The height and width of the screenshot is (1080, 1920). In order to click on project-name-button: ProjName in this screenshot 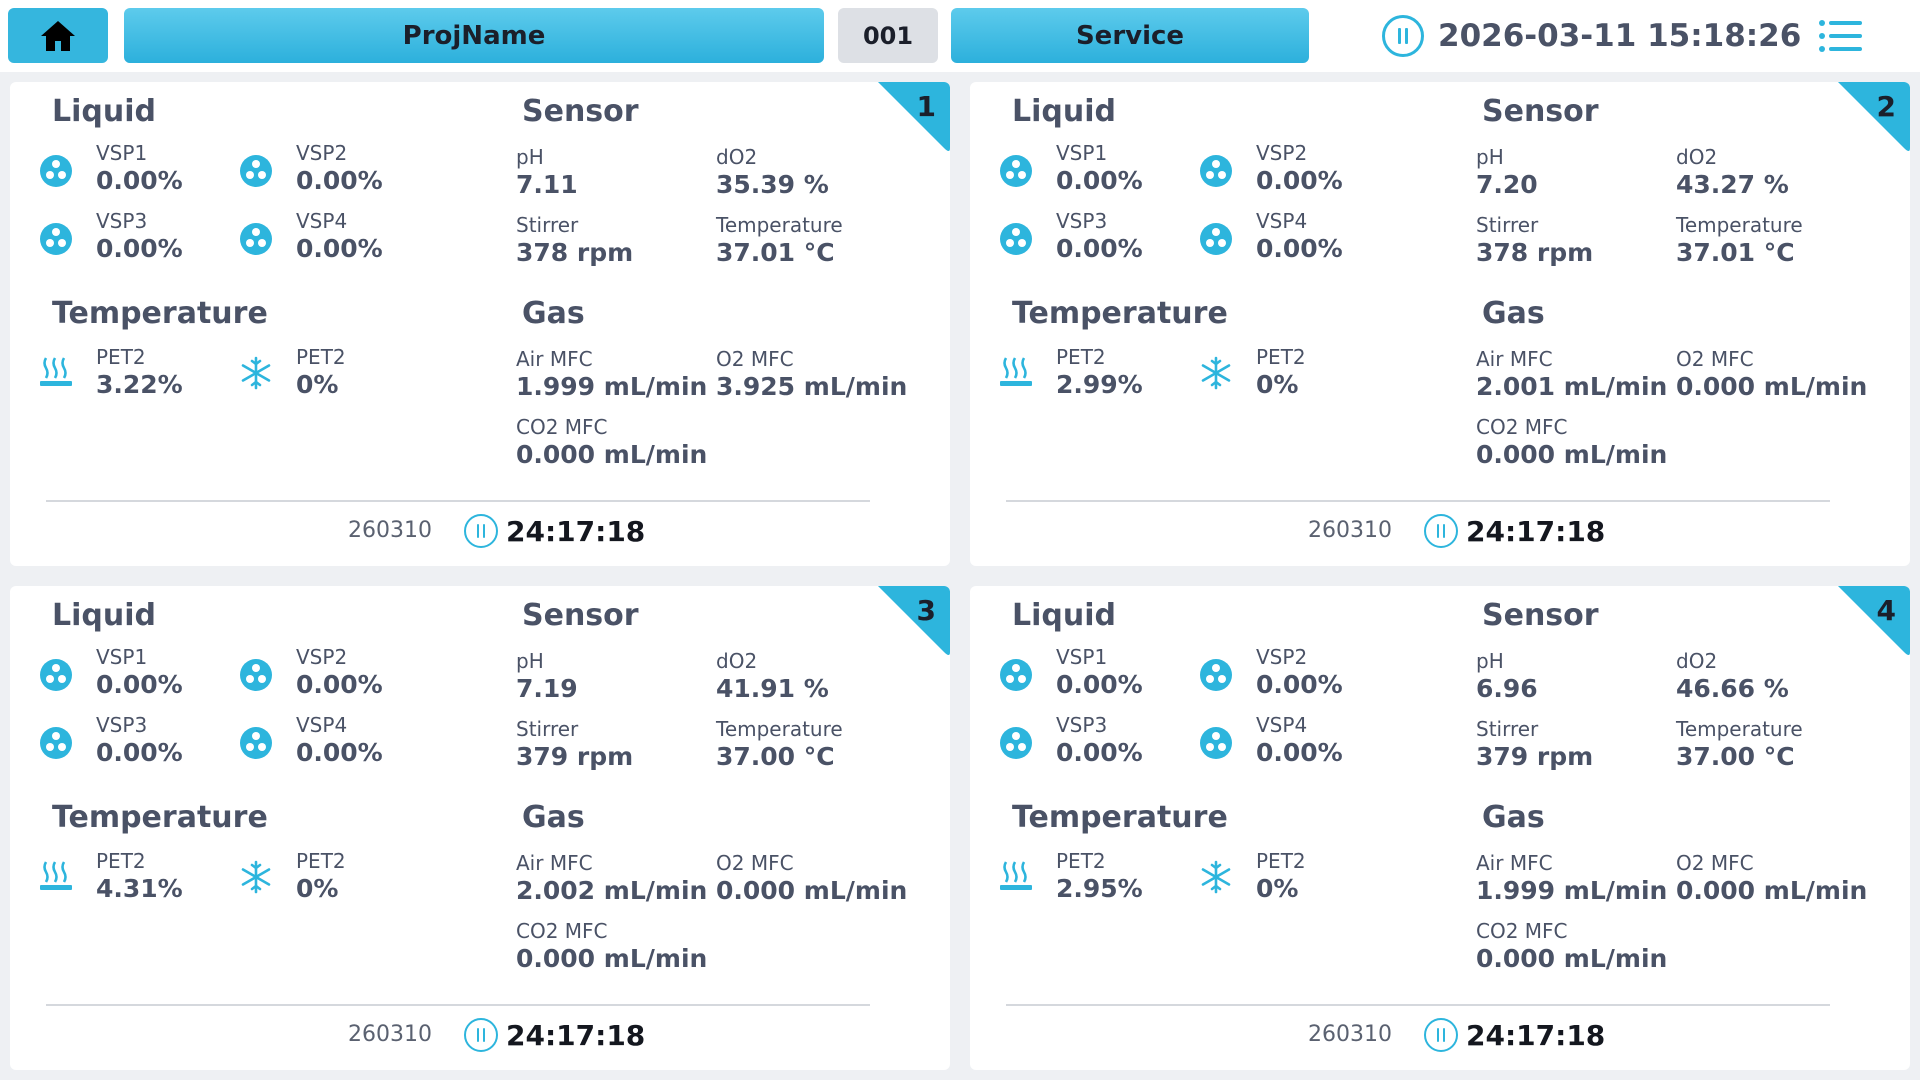, I will do `click(474, 35)`.